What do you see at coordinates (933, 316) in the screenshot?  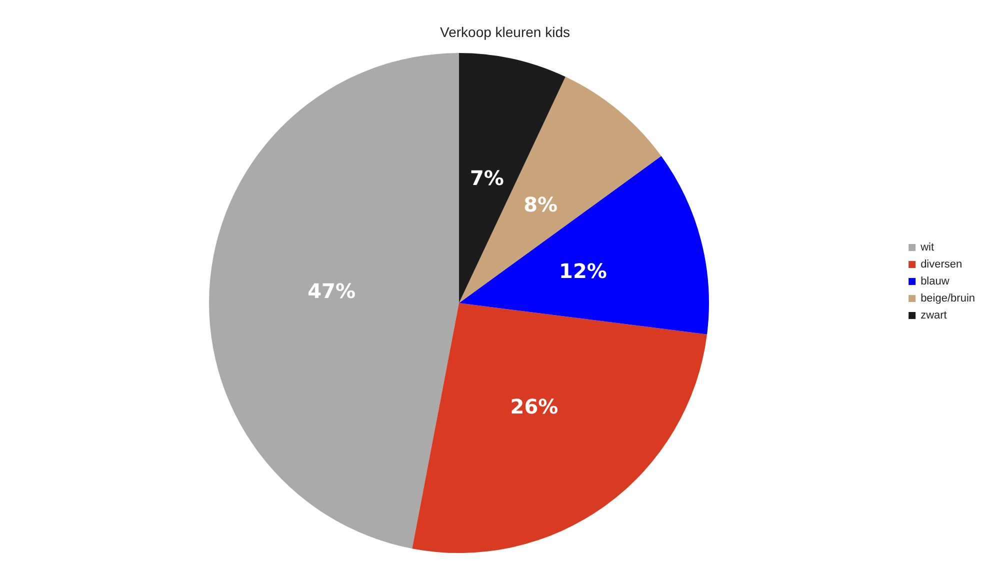 I see `legend-label: zwart` at bounding box center [933, 316].